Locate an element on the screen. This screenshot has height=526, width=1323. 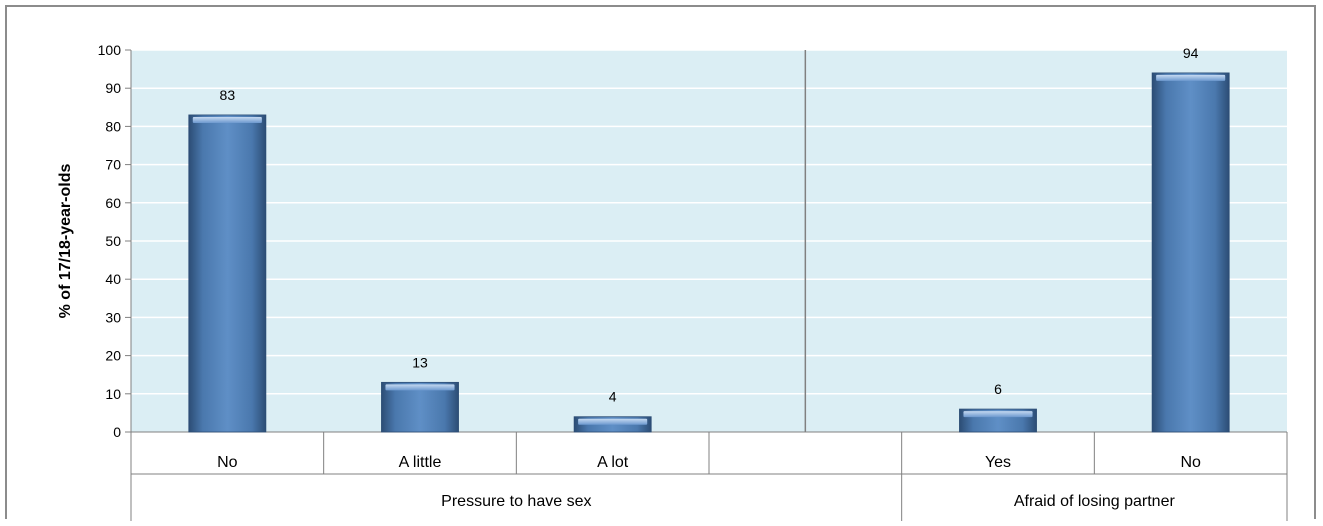
x-category-label: A little is located at coordinates (420, 462).